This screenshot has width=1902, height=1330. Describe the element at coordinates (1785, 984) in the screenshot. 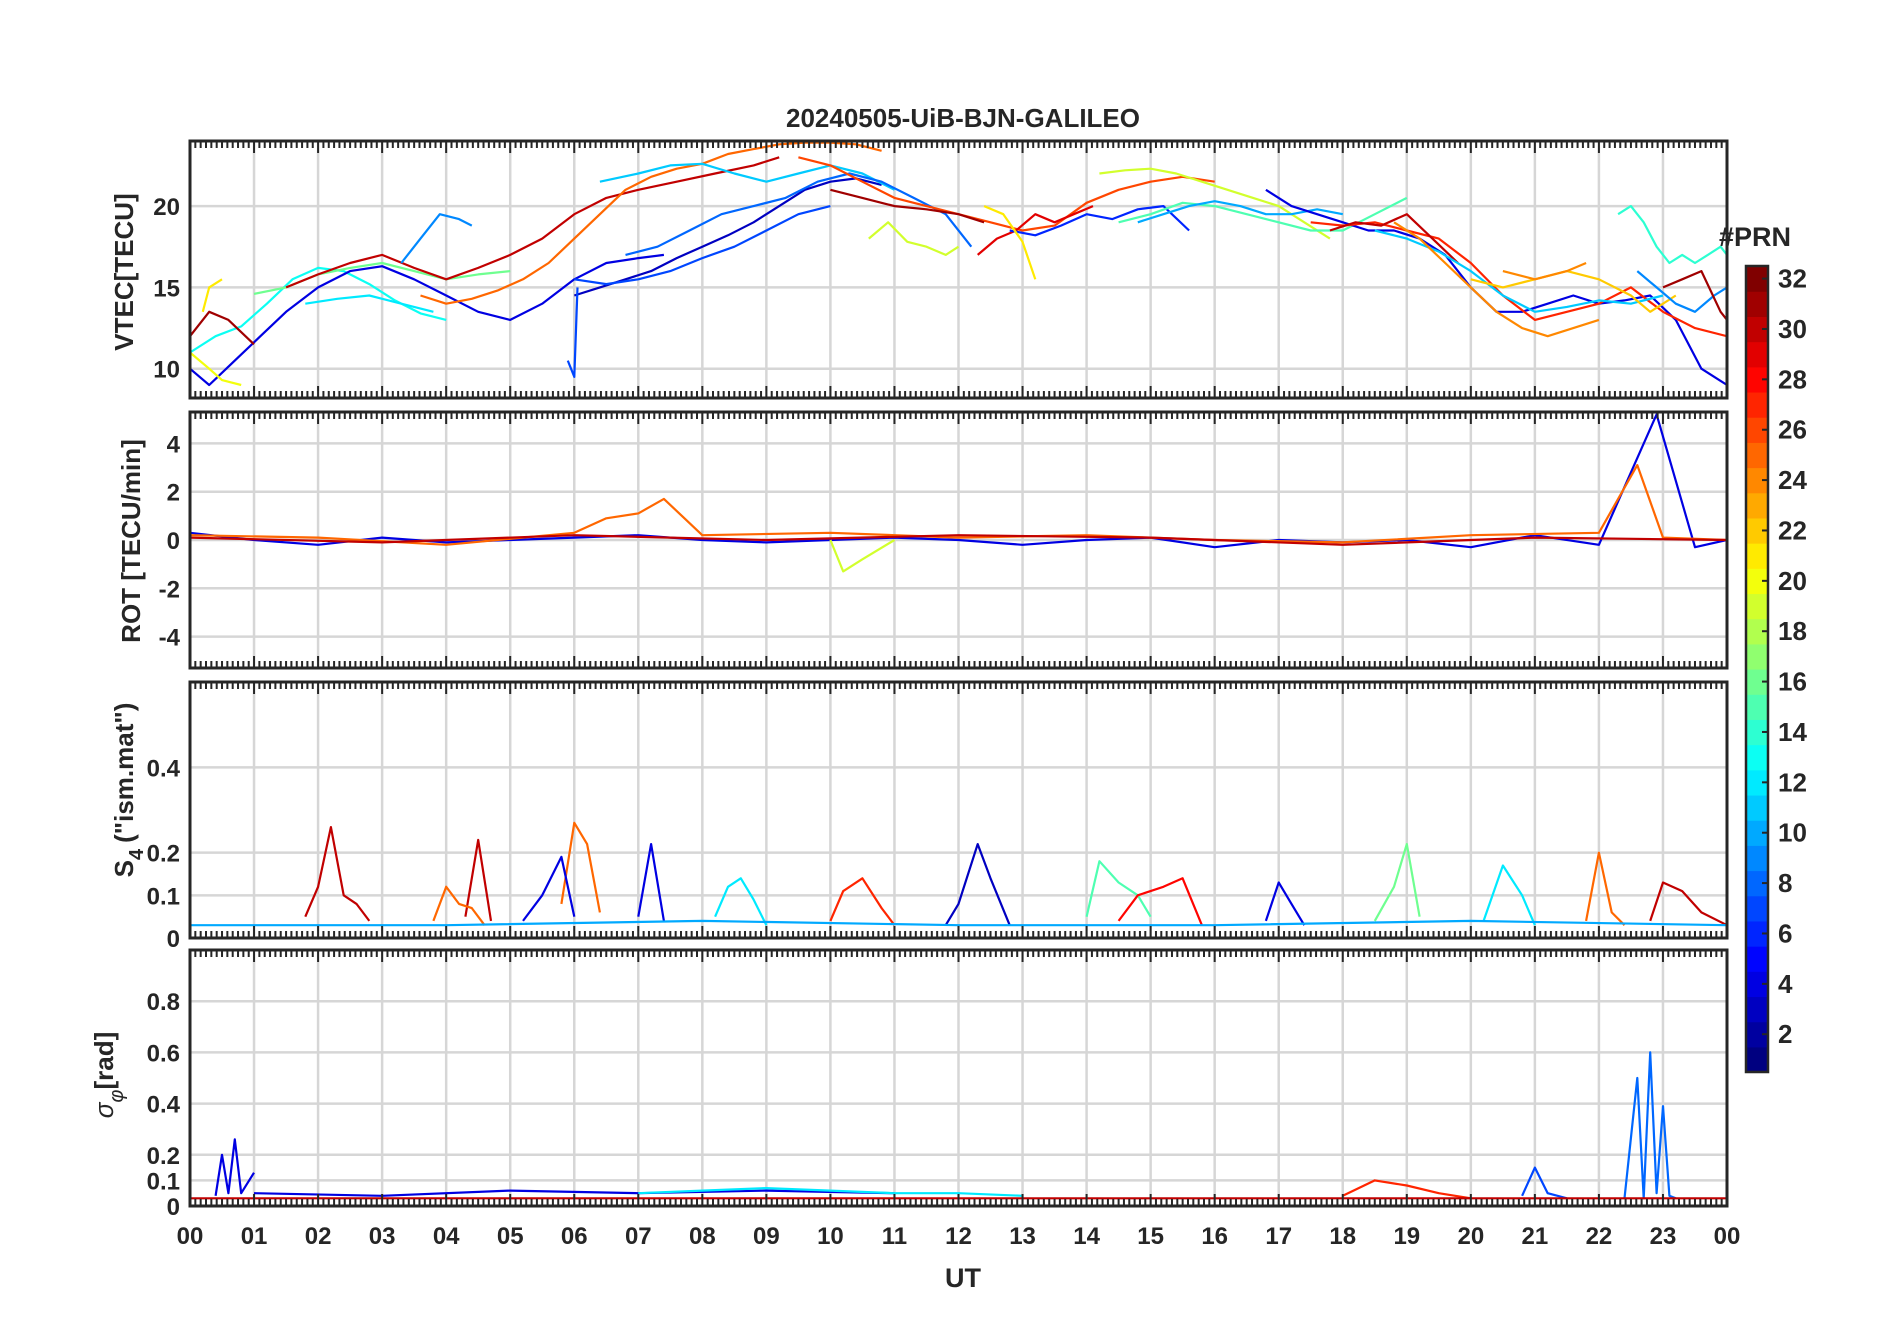

I see `colorbar-tick-label: 4` at that location.